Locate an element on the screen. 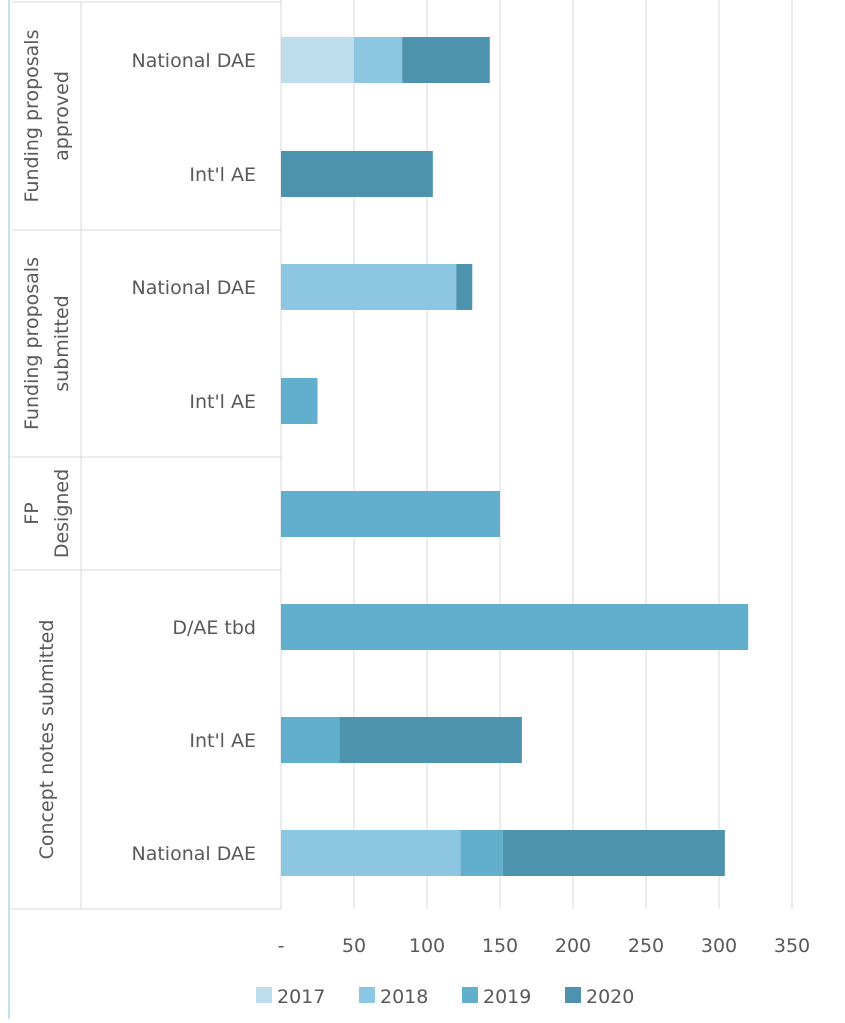 This screenshot has width=845, height=1023. group-label-line: Designed is located at coordinates (62, 513).